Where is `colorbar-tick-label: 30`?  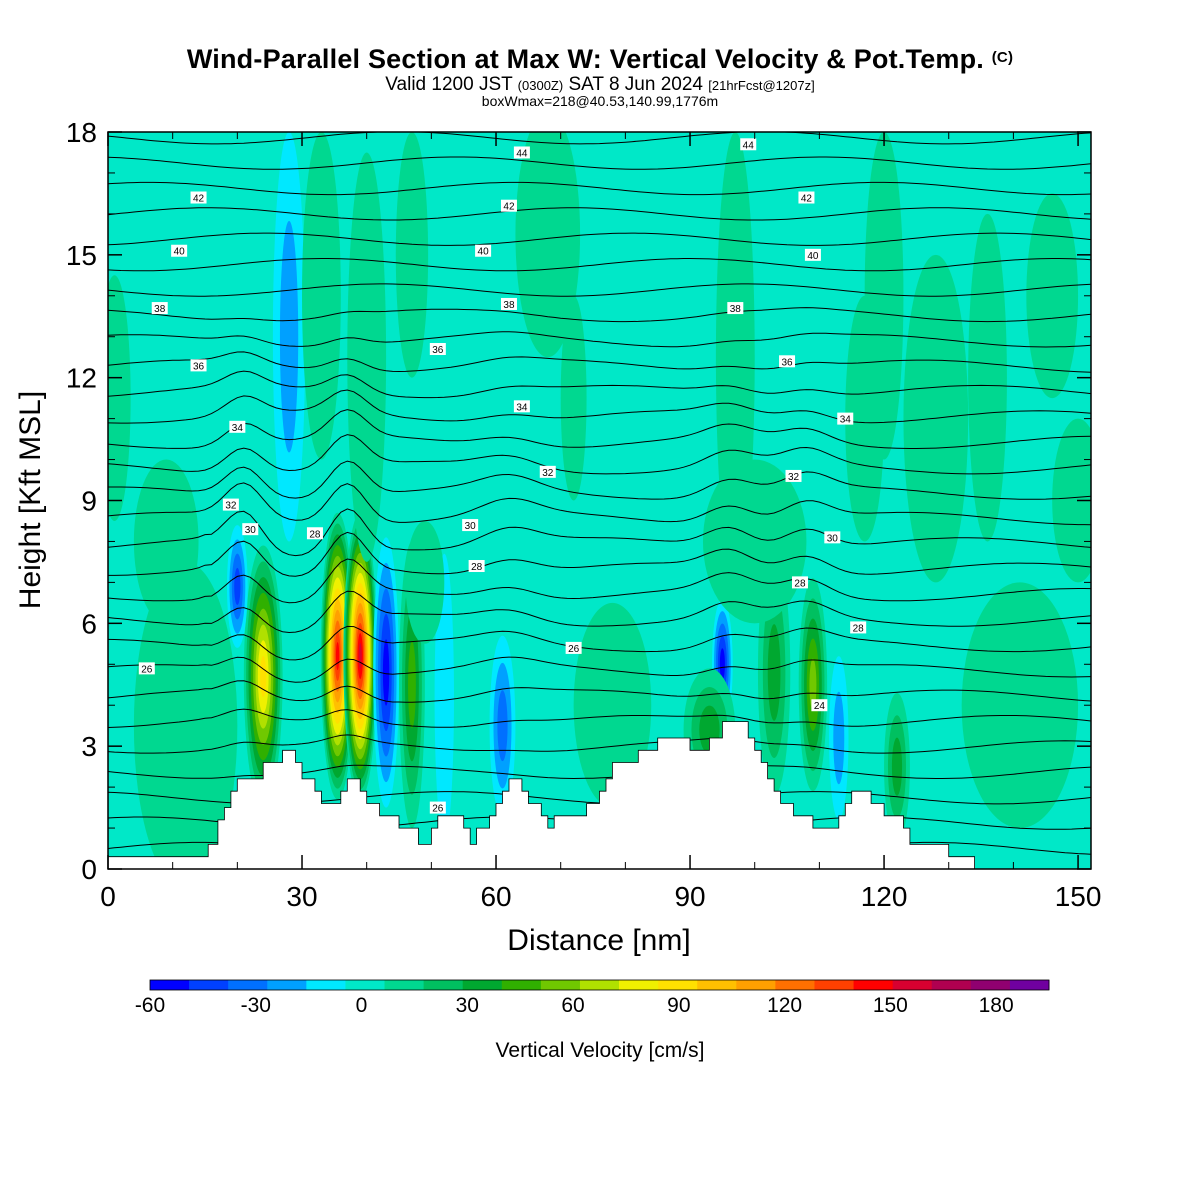
colorbar-tick-label: 30 is located at coordinates (467, 1005).